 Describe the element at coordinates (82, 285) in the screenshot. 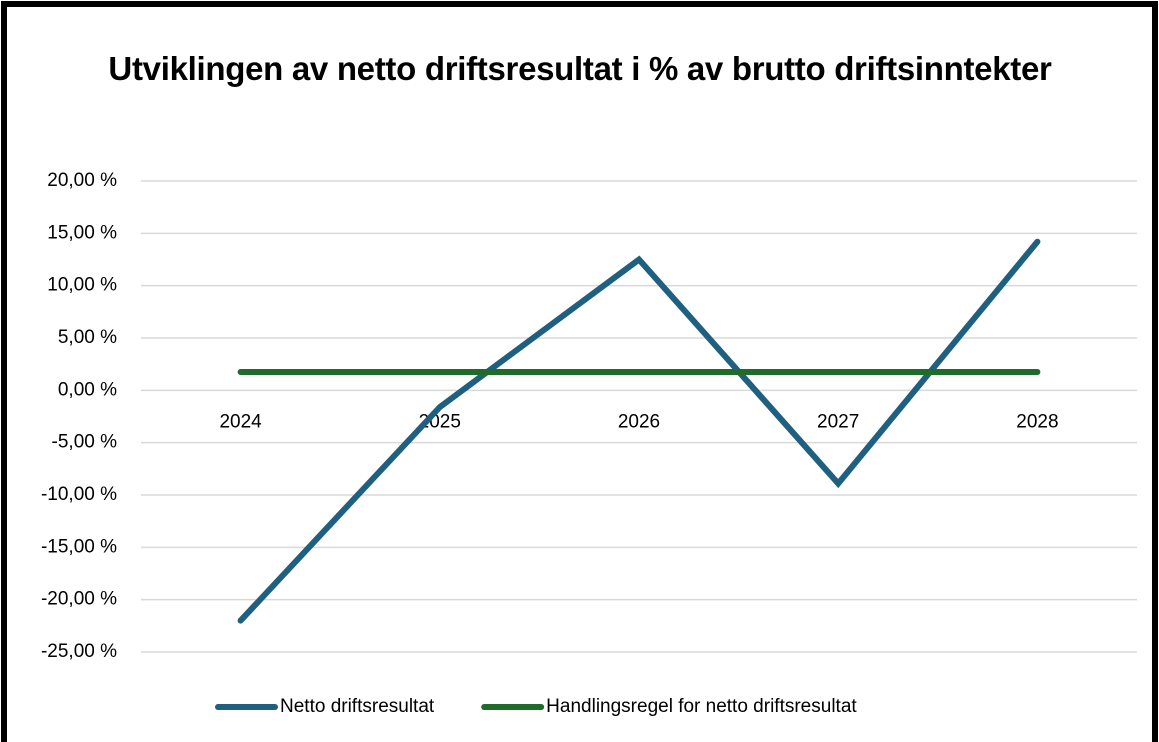

I see `y-tick-label: 10,00 %` at that location.